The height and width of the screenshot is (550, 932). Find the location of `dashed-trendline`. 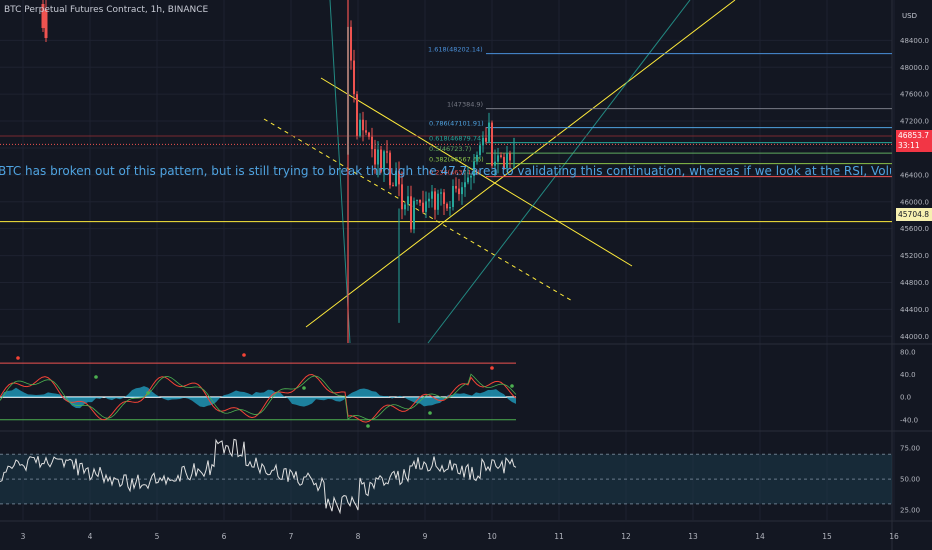

dashed-trendline is located at coordinates (419, 210).